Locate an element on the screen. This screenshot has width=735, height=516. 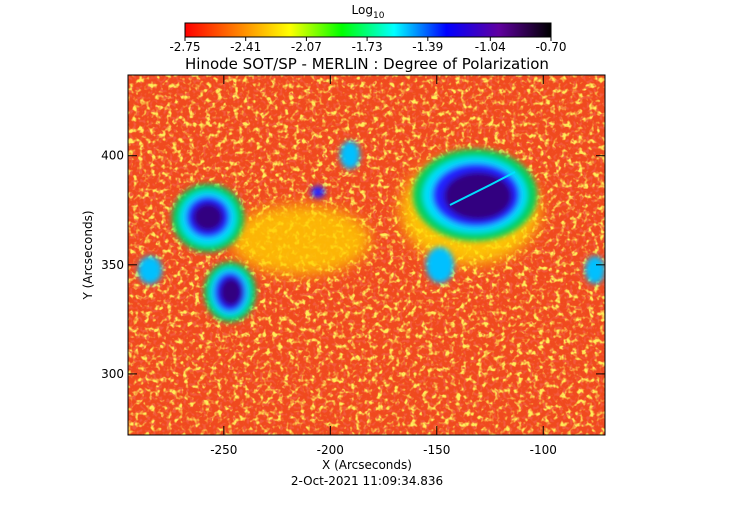
y-tick-label: 350 is located at coordinates (112, 265).